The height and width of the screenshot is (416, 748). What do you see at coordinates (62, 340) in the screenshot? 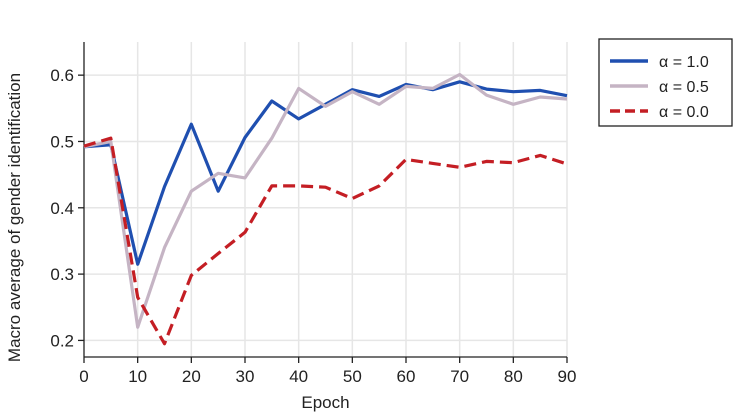
I see `y-tick-label: 0.2` at bounding box center [62, 340].